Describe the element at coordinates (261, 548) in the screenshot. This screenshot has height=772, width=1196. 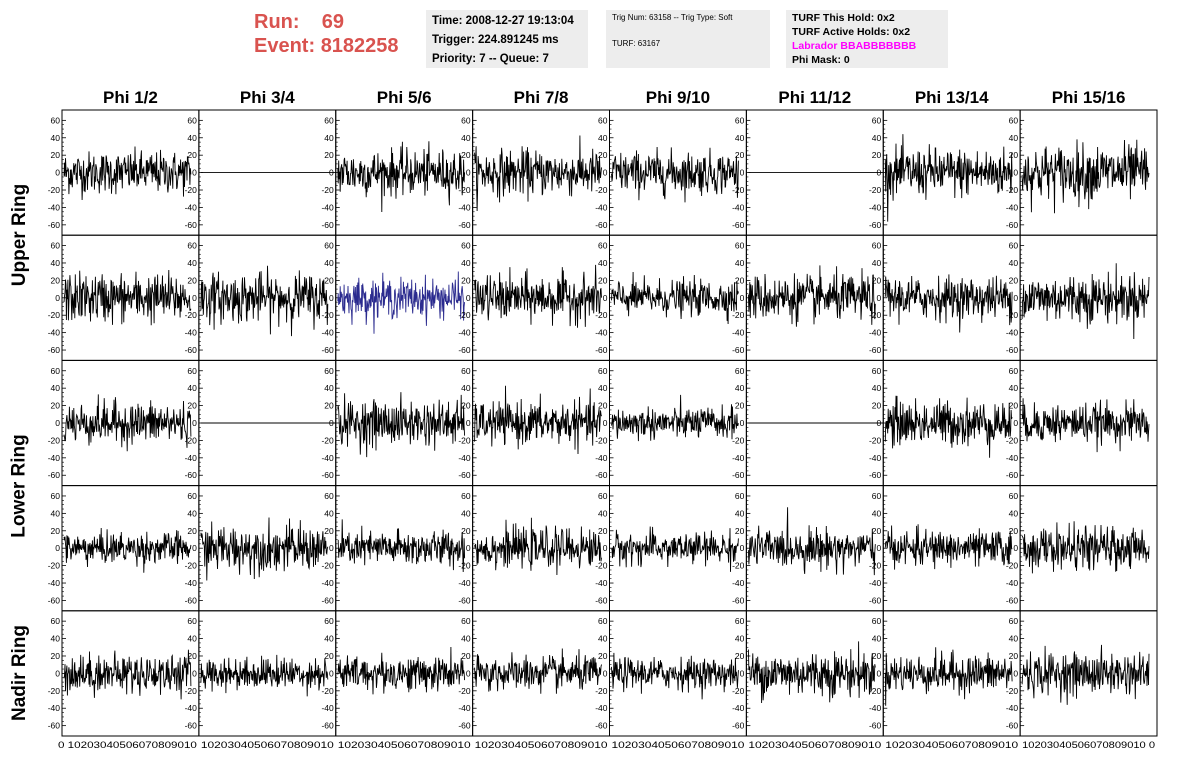
I see `panel-r3-c1: 60 40 20 0 -20 -40 -60` at that location.